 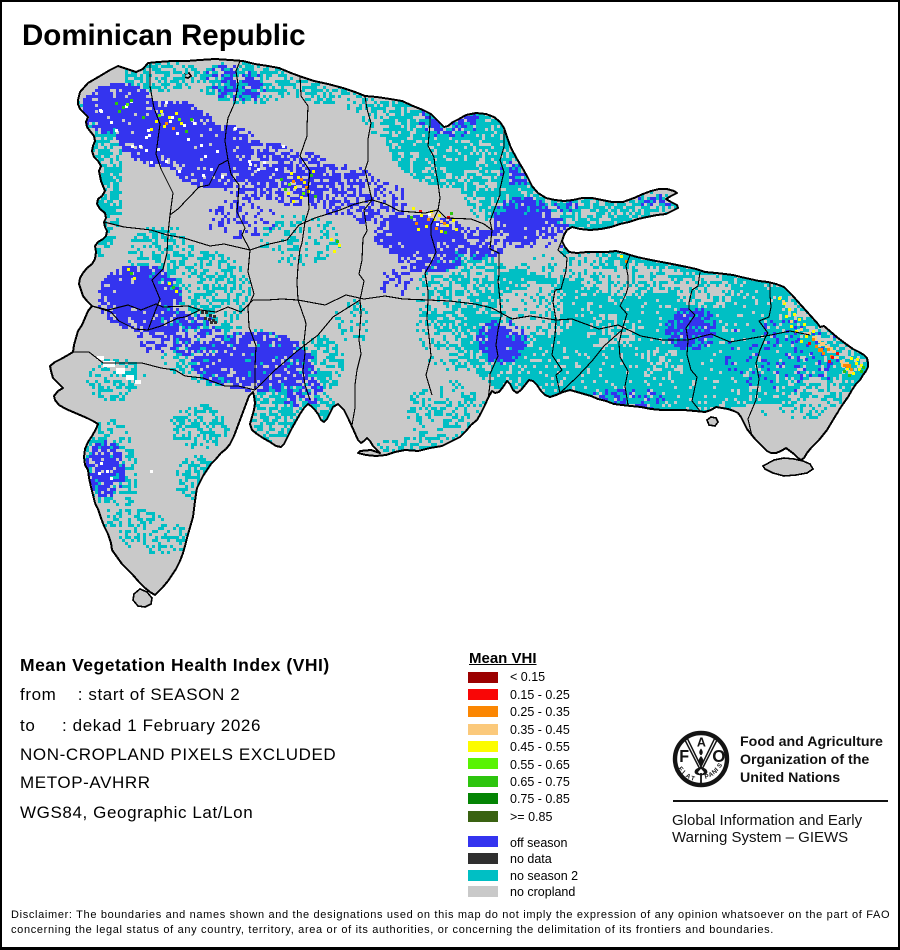 I want to click on svg-text: P, so click(x=707, y=777).